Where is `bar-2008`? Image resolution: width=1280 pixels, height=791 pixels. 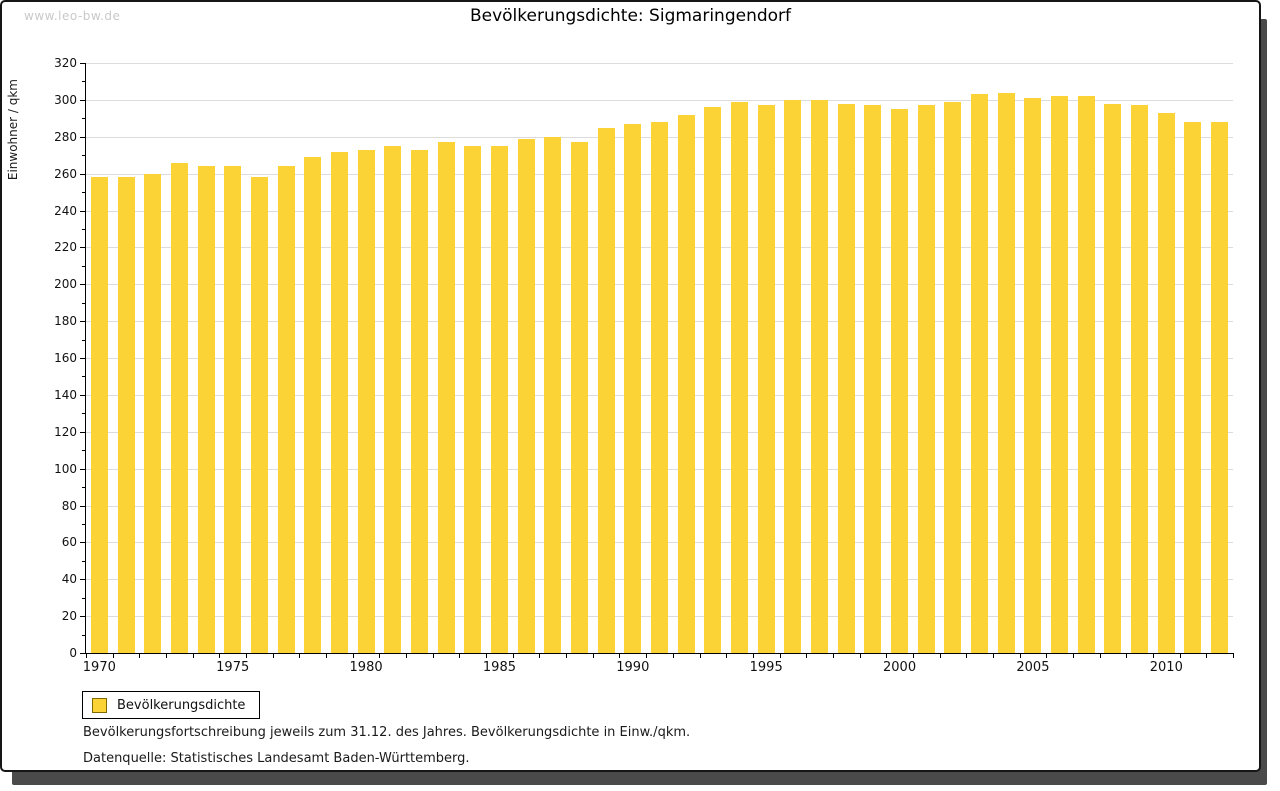
bar-2008 is located at coordinates (1113, 378).